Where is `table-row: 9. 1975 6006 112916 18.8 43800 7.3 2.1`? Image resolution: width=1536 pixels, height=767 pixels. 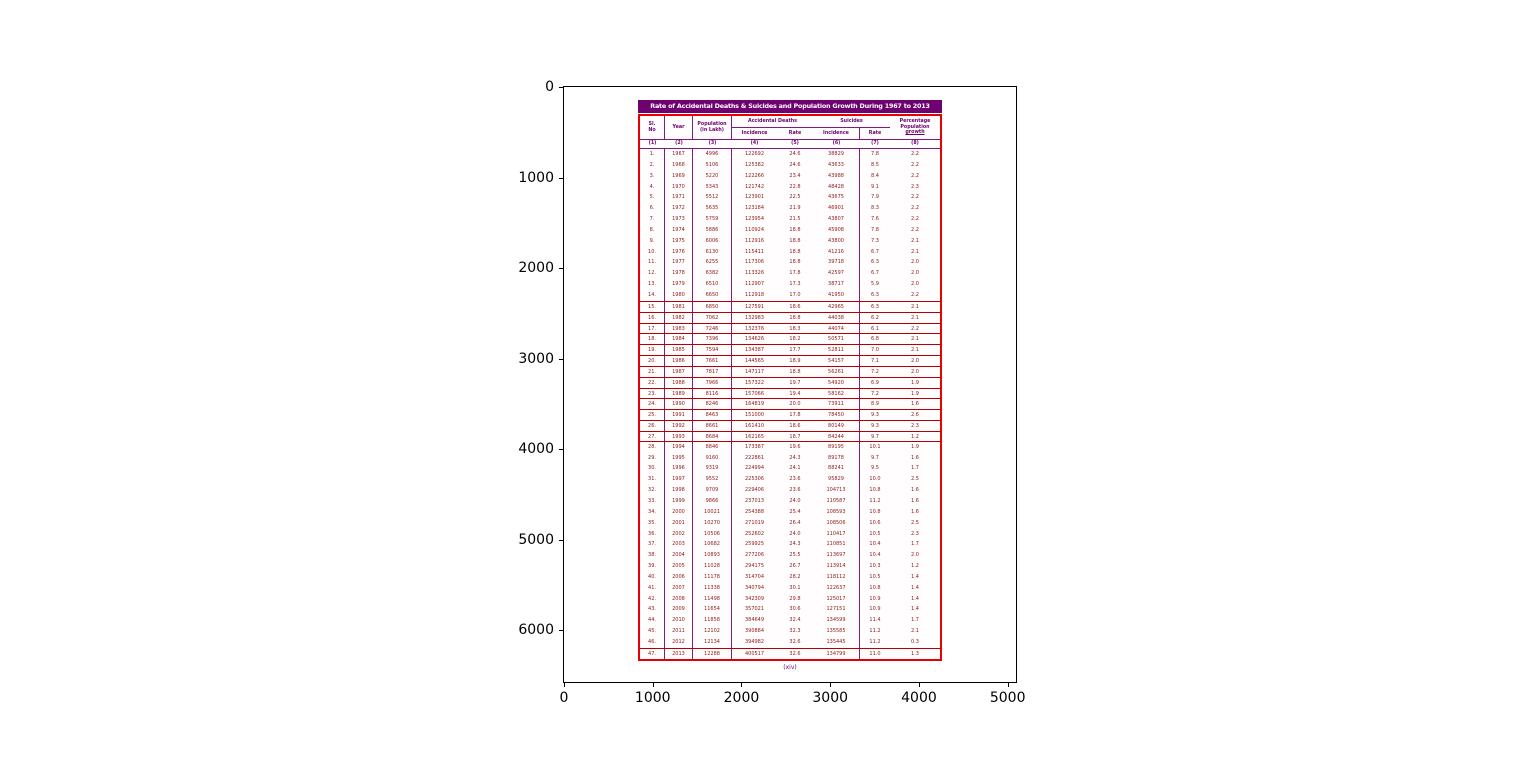 table-row: 9. 1975 6006 112916 18.8 43800 7.3 2.1 is located at coordinates (790, 241).